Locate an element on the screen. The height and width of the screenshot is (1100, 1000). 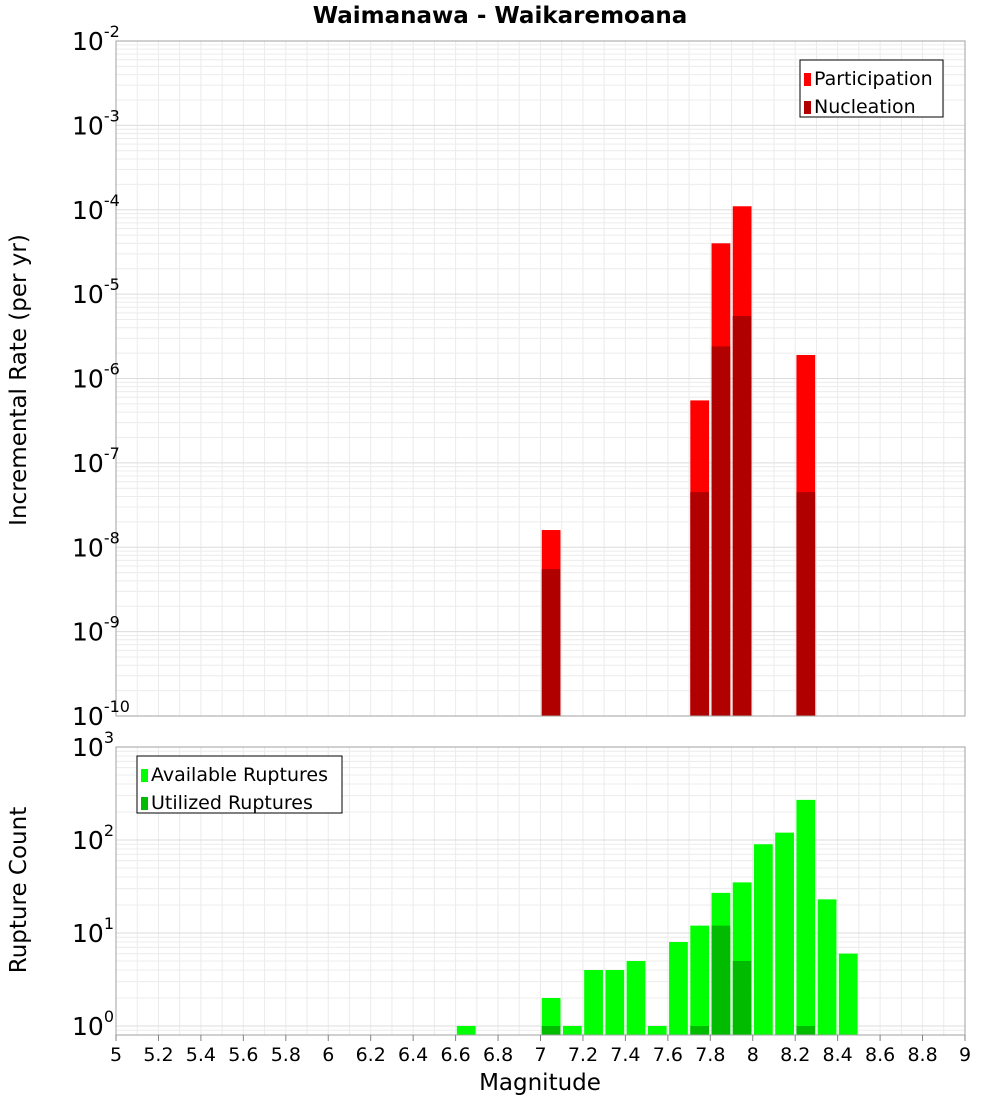
chart-title: Waimanawa - Waikaremoana is located at coordinates (500, 16).